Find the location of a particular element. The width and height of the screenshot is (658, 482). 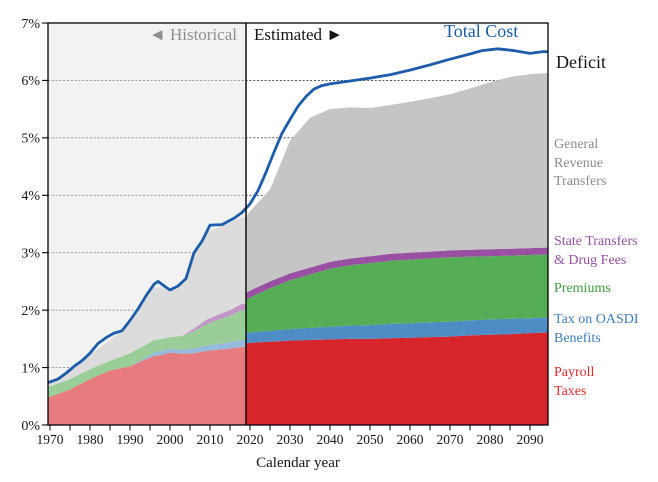

x-tick-label-2090: 2090 is located at coordinates (530, 439).